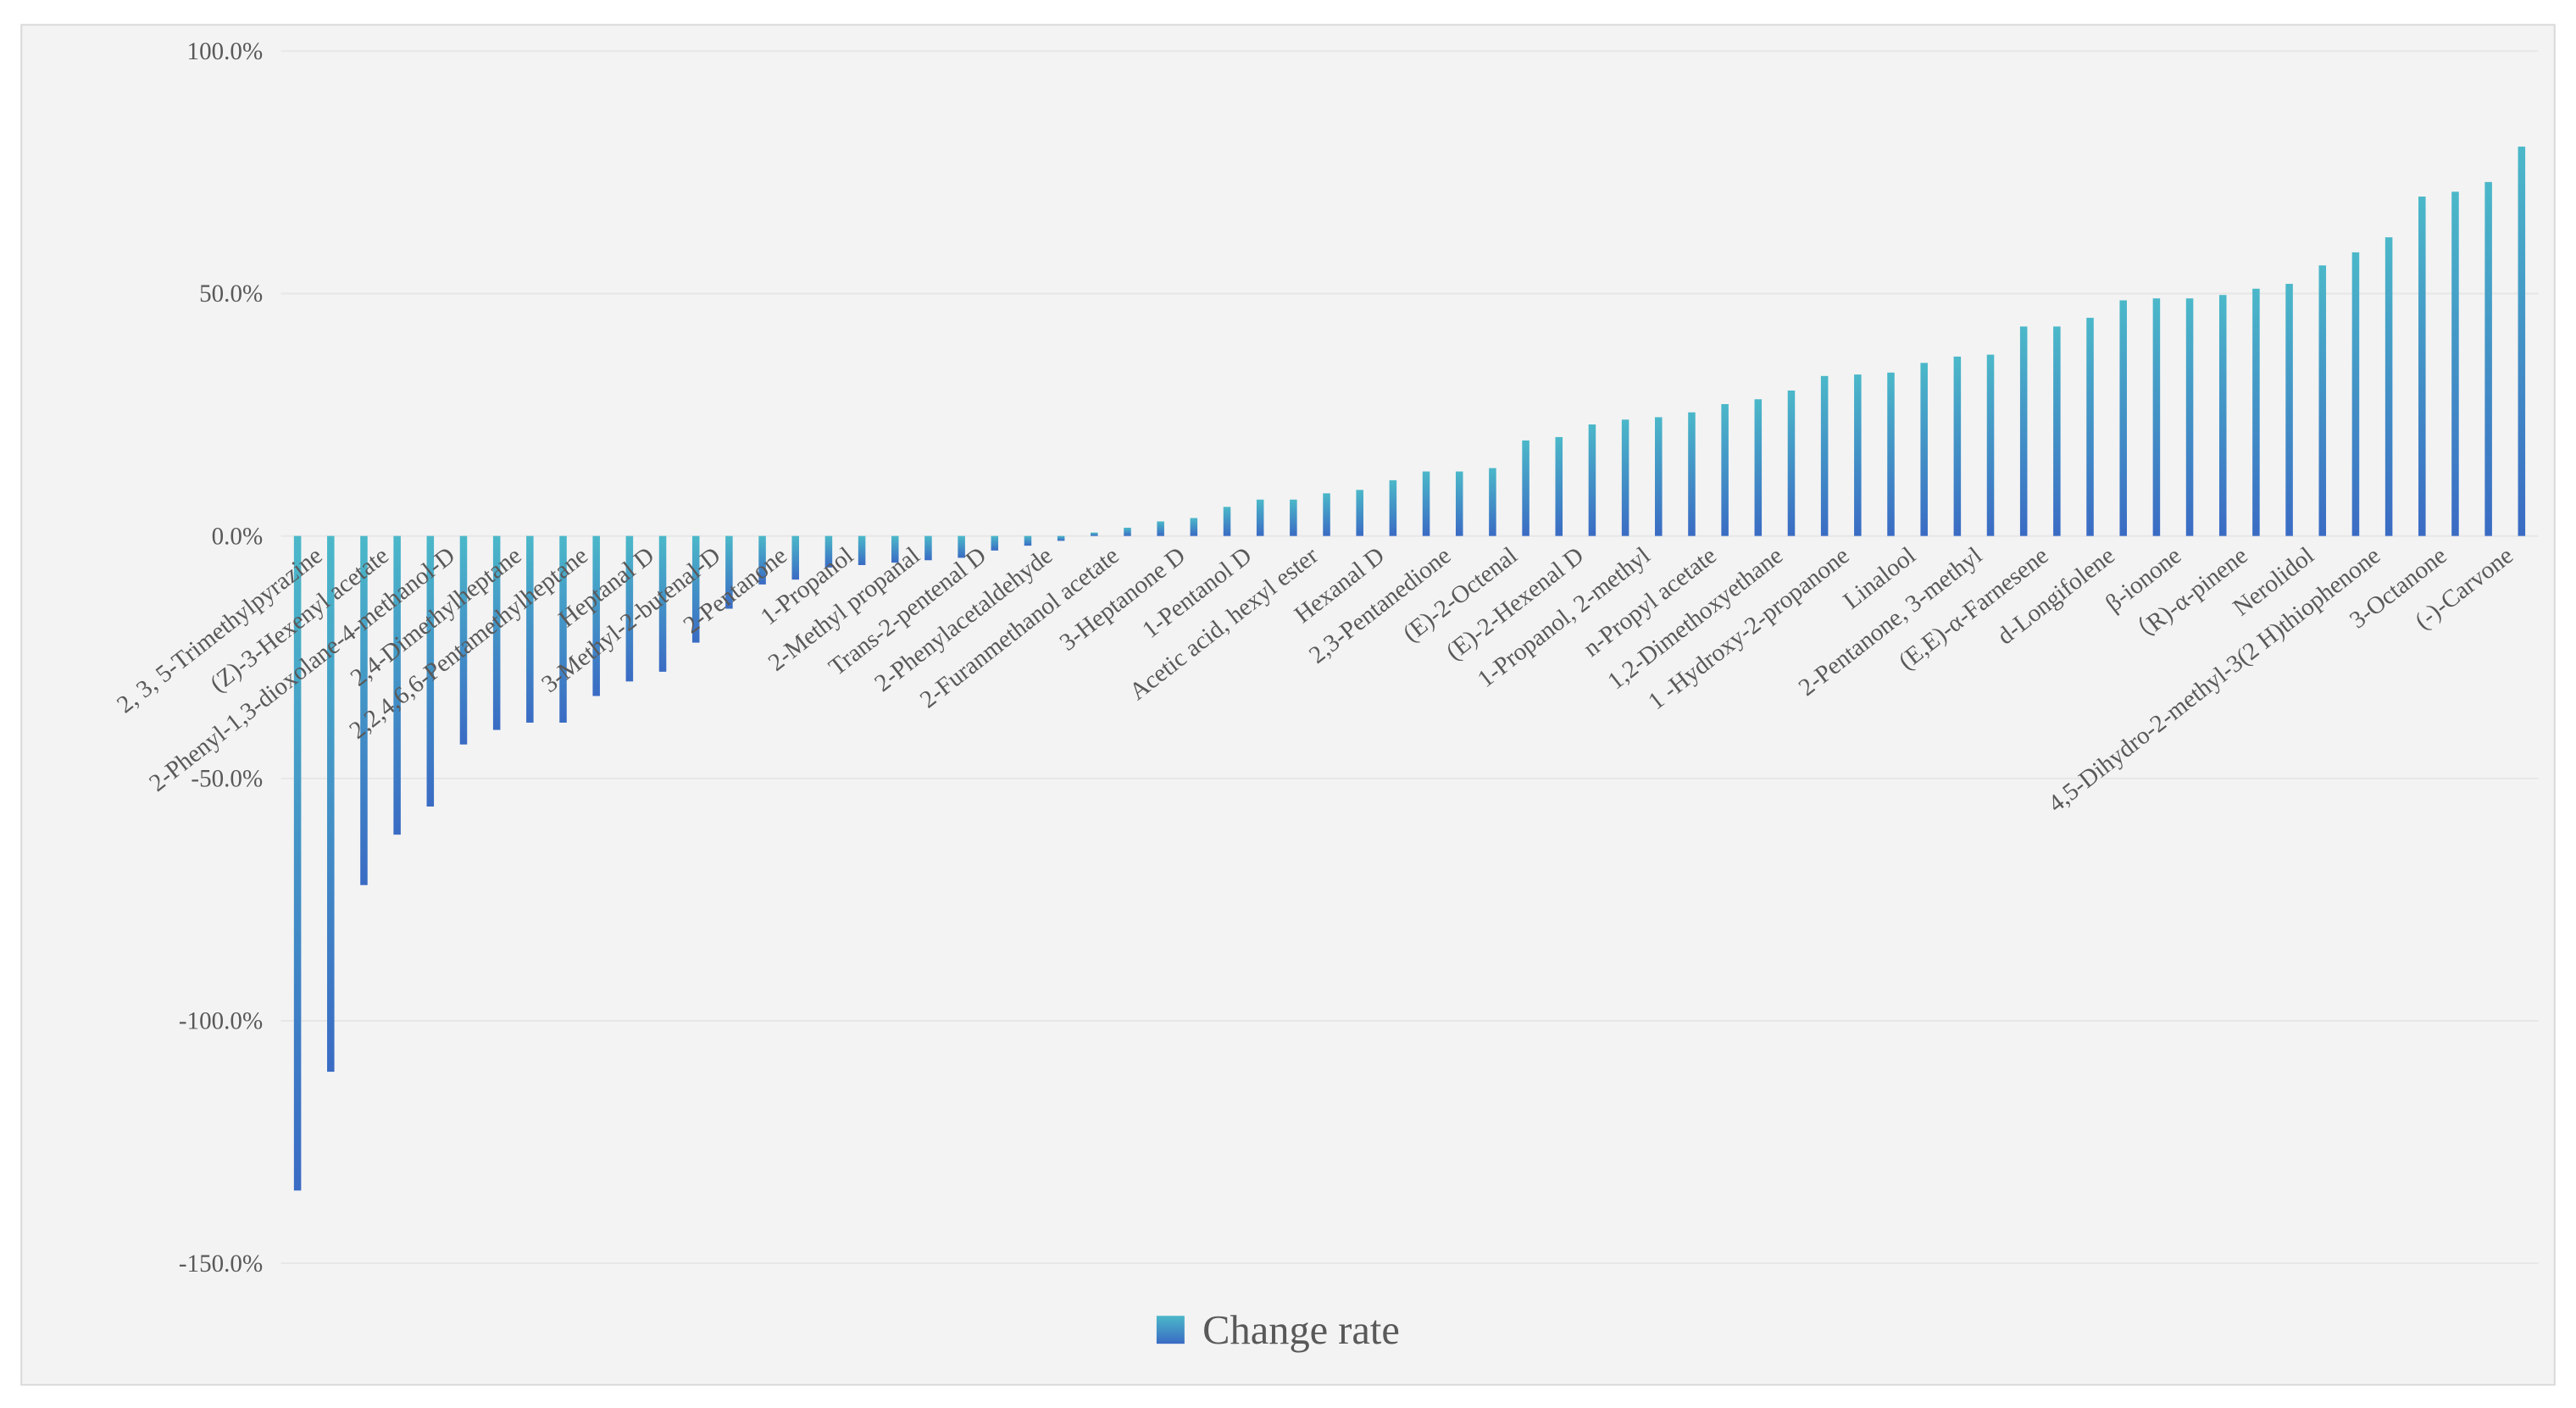 The image size is (2576, 1408). Describe the element at coordinates (225, 51) in the screenshot. I see `y-tick-label: 100.0%` at that location.